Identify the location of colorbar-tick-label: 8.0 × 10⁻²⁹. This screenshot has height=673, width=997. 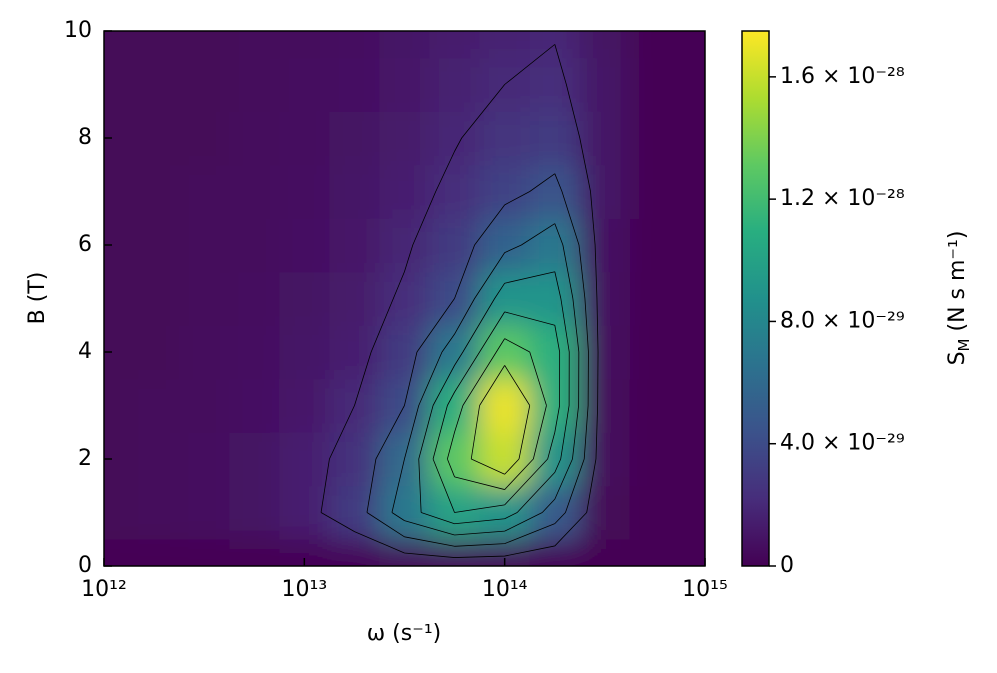
(842, 320).